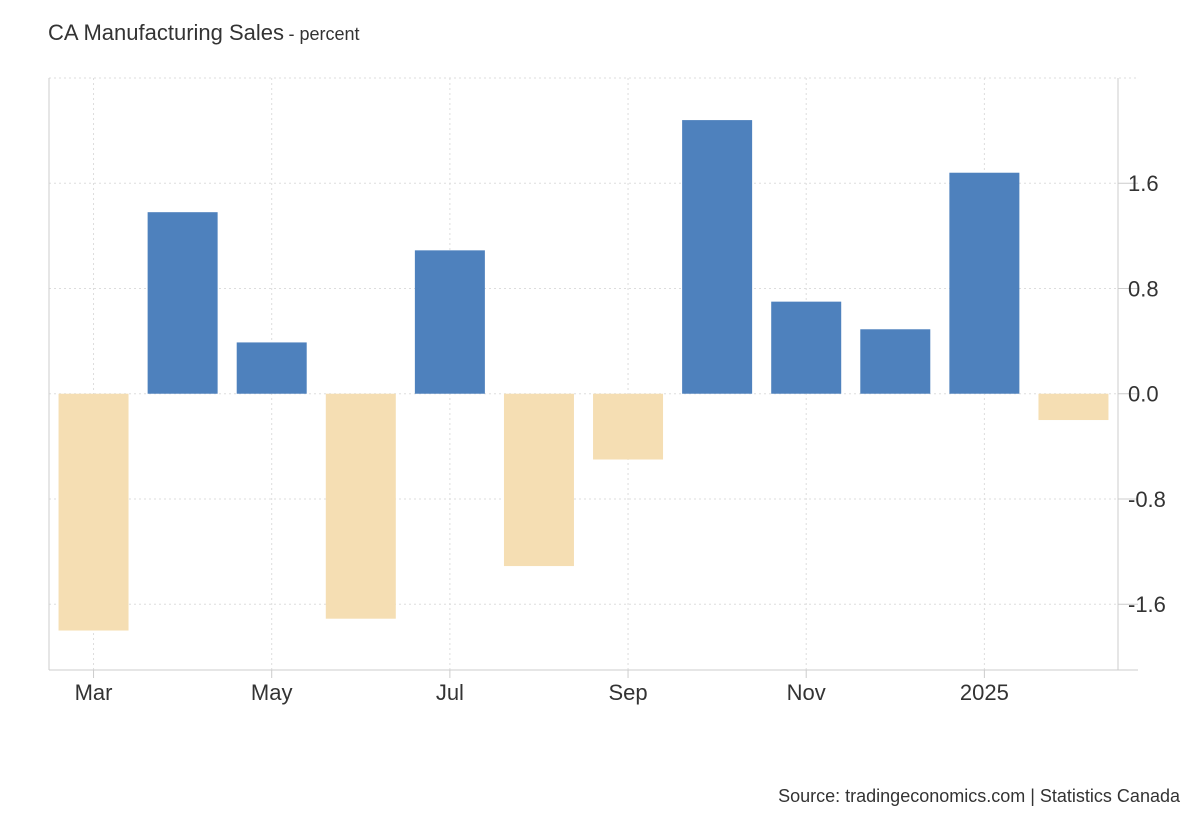 The height and width of the screenshot is (820, 1200). I want to click on y-tick-label: -0.8, so click(1147, 499).